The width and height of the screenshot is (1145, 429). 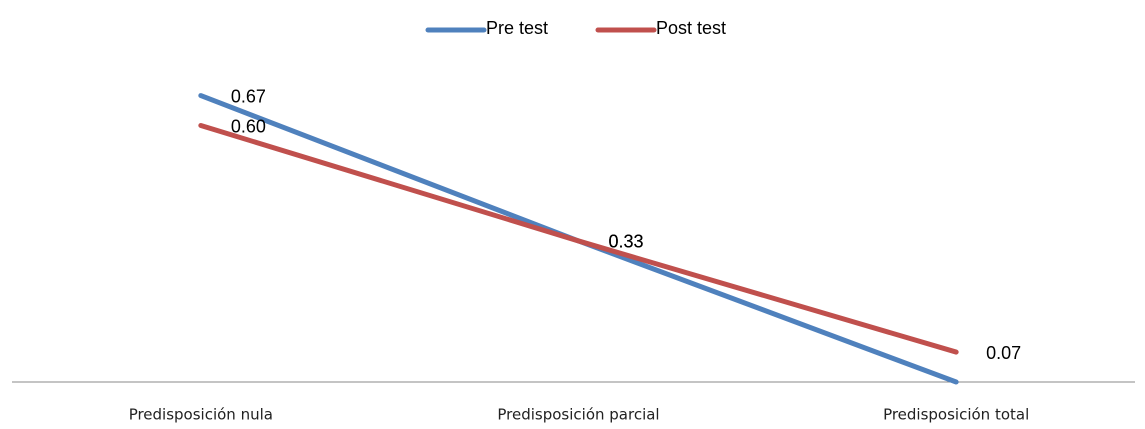 What do you see at coordinates (691, 28) in the screenshot?
I see `legend-label: Post test` at bounding box center [691, 28].